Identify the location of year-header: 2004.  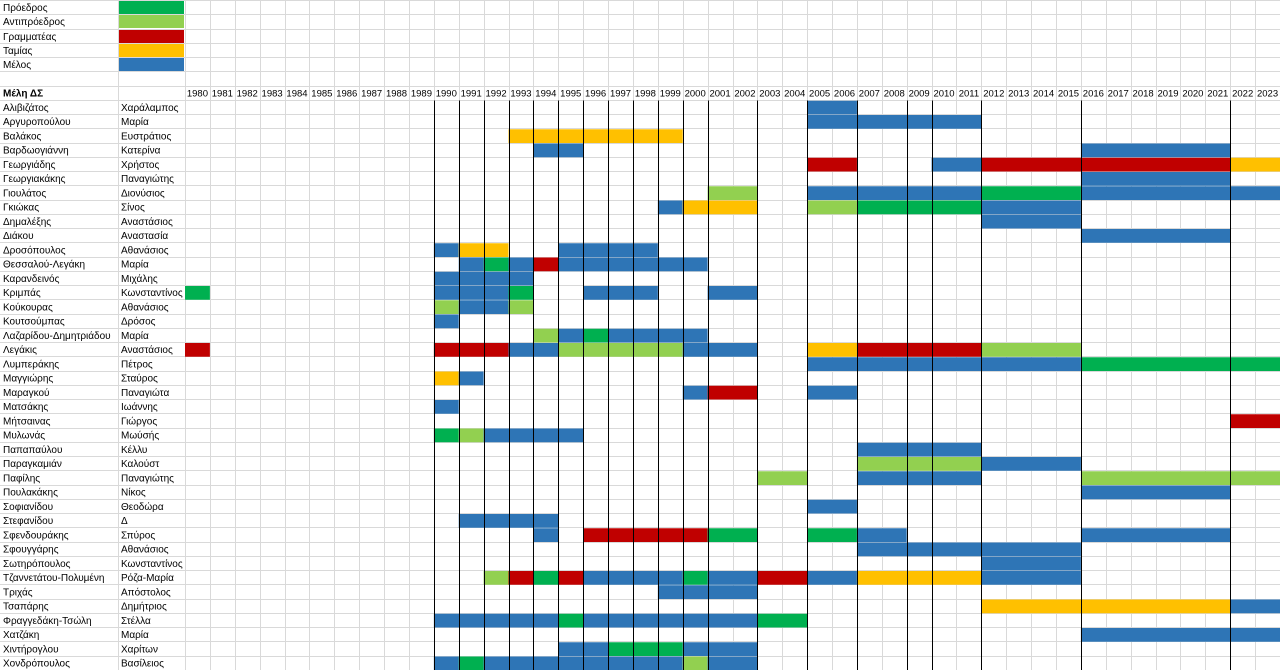
(794, 94).